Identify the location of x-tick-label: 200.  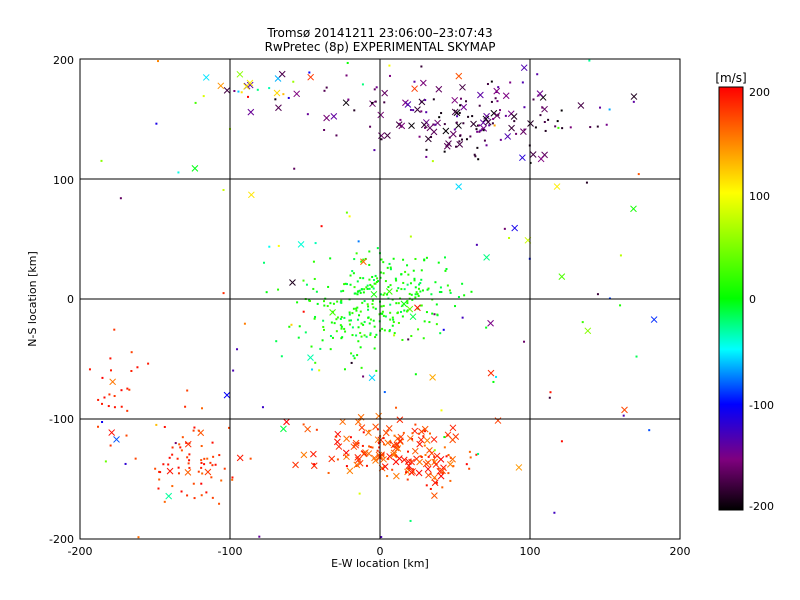
(680, 551).